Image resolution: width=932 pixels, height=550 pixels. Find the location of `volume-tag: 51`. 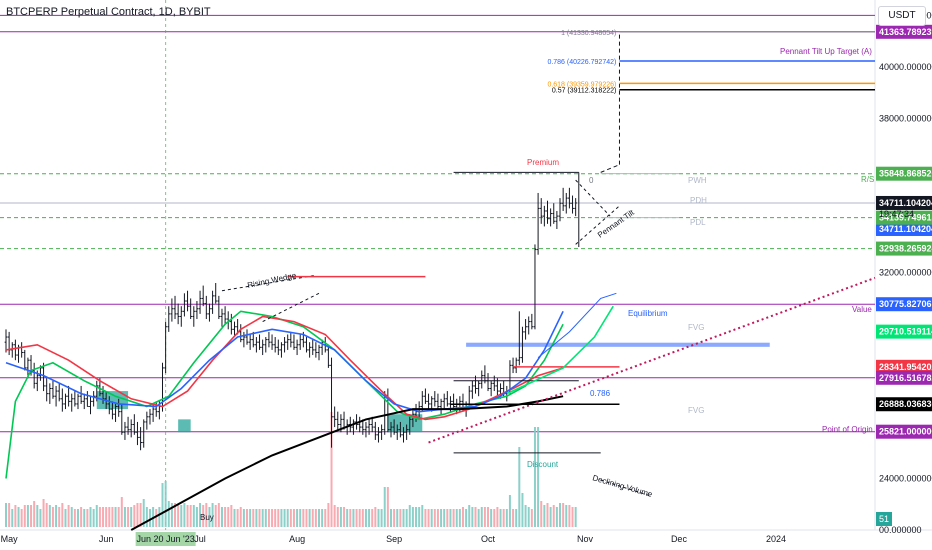

volume-tag: 51 is located at coordinates (884, 519).